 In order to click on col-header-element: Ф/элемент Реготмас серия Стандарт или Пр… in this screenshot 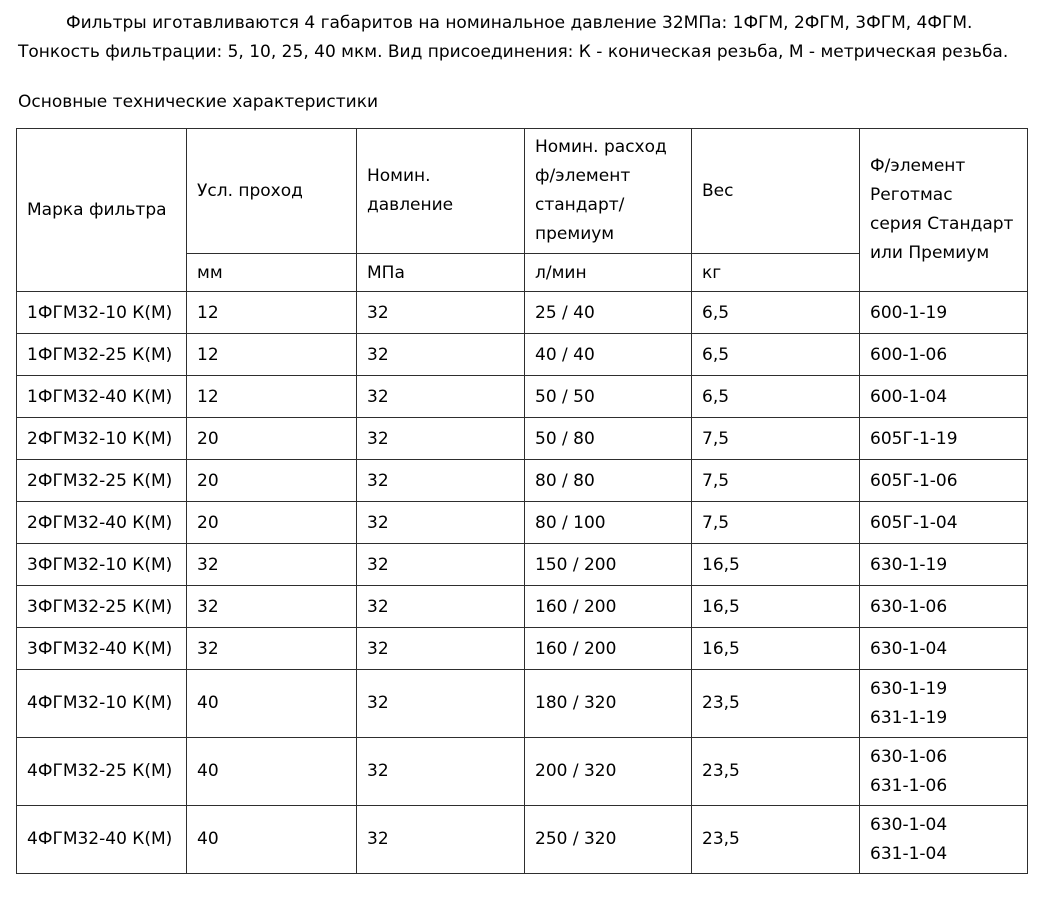, I will do `click(943, 210)`.